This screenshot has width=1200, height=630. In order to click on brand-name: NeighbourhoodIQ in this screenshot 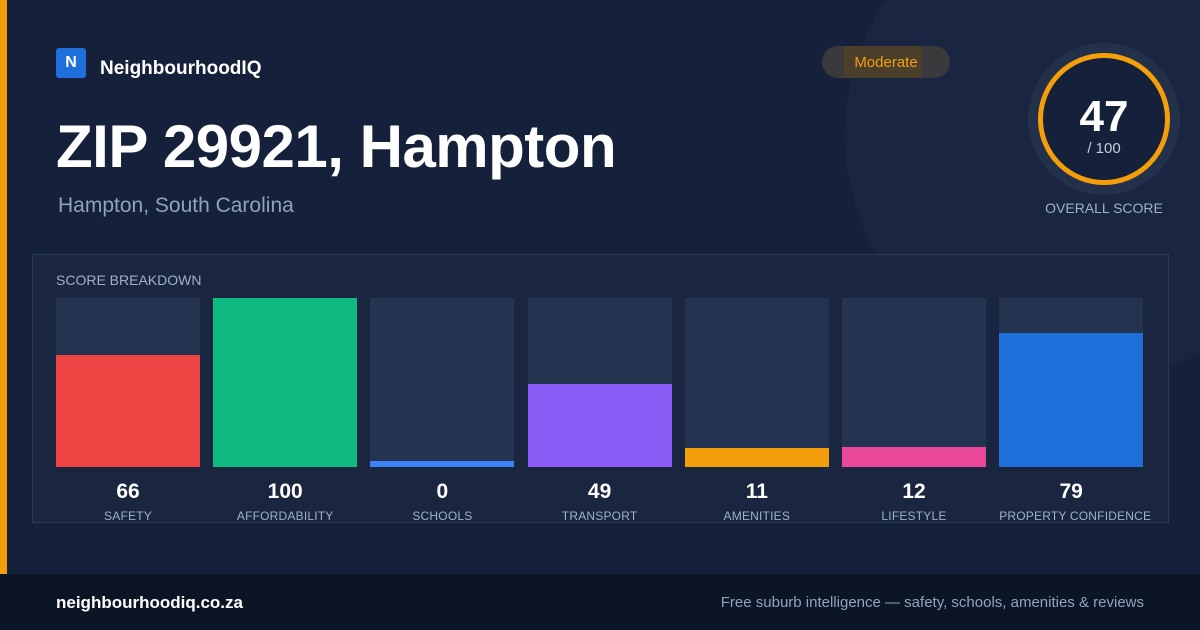, I will do `click(181, 68)`.